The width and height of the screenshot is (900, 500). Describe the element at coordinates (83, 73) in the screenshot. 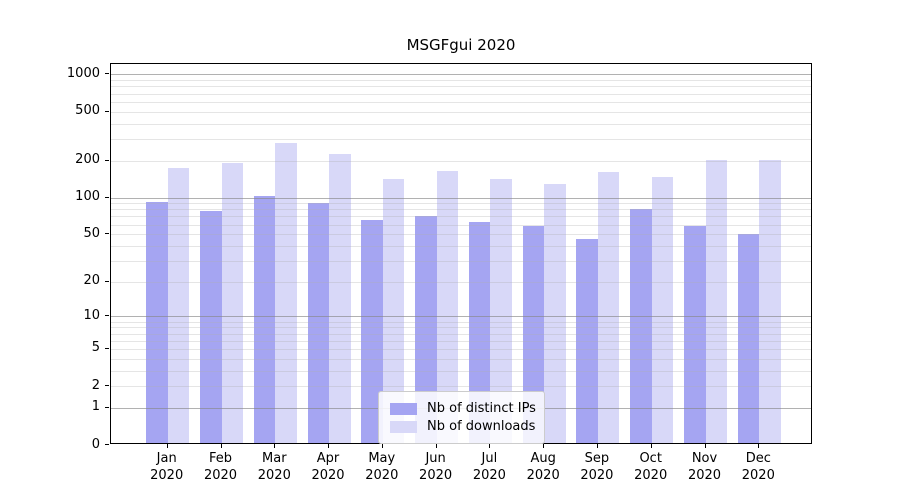

I see `y-tick-label: 1000` at that location.